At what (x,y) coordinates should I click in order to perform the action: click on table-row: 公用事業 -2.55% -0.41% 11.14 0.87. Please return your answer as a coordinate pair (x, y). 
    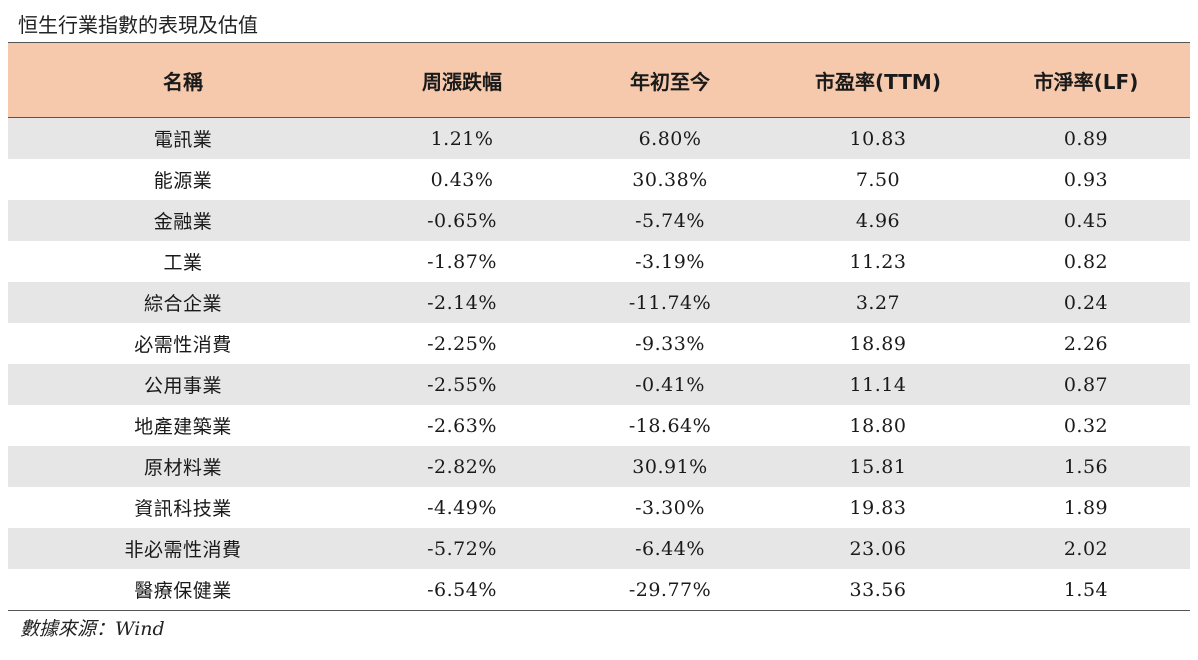
    Looking at the image, I should click on (599, 384).